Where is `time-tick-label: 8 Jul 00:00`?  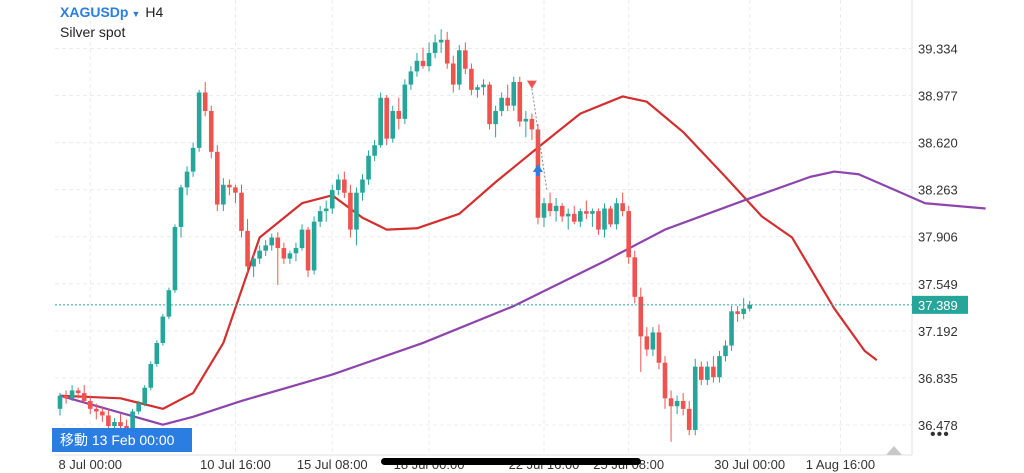 time-tick-label: 8 Jul 00:00 is located at coordinates (90, 464).